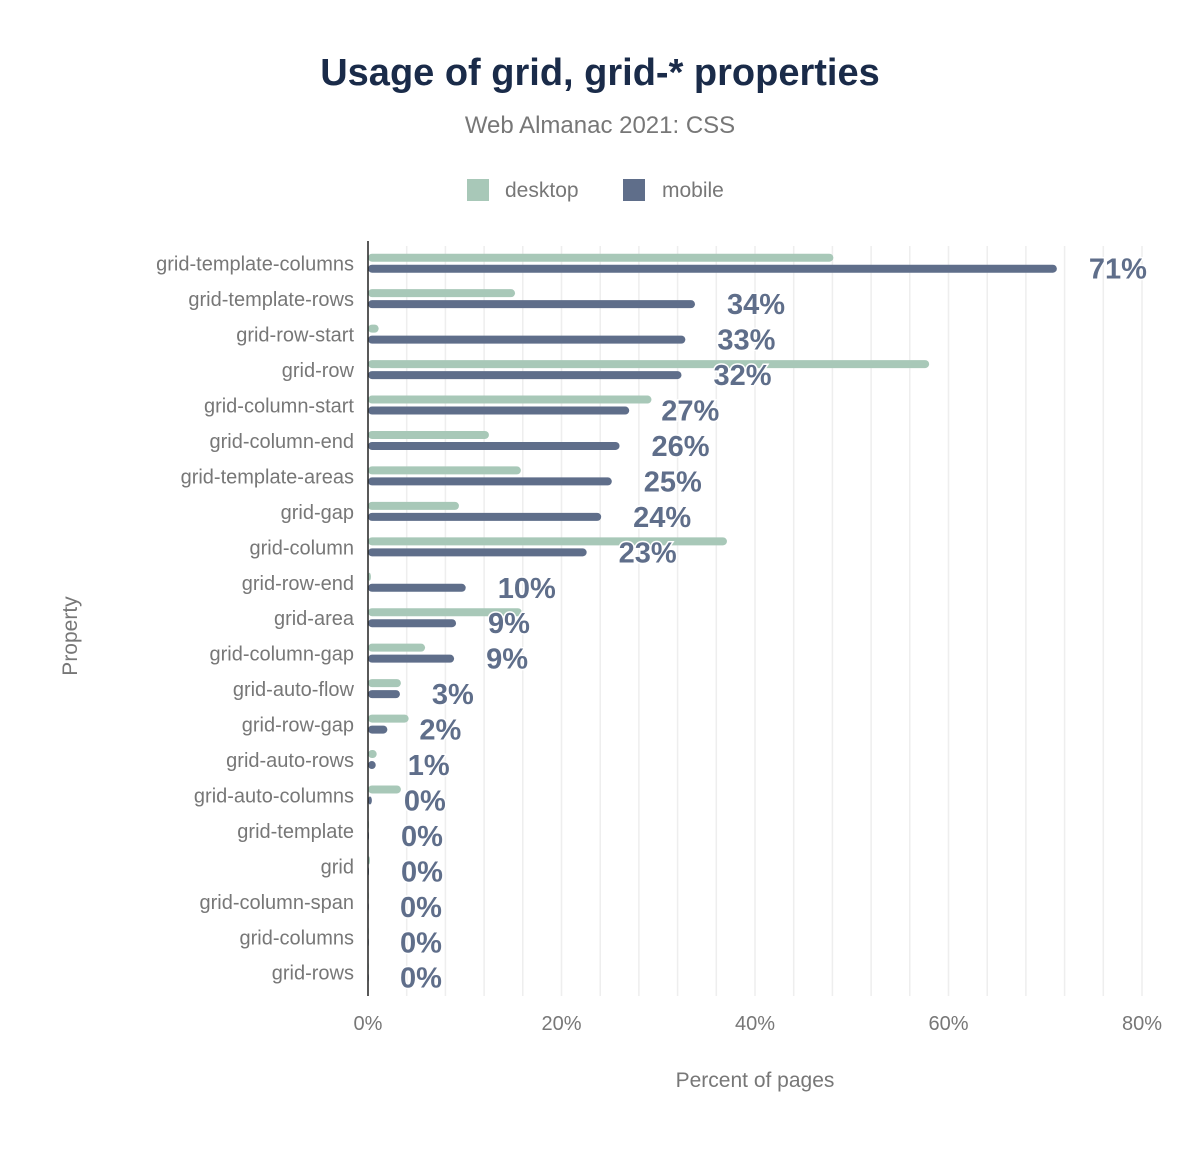 The width and height of the screenshot is (1200, 1150). What do you see at coordinates (681, 447) in the screenshot?
I see `data-label: 26%` at bounding box center [681, 447].